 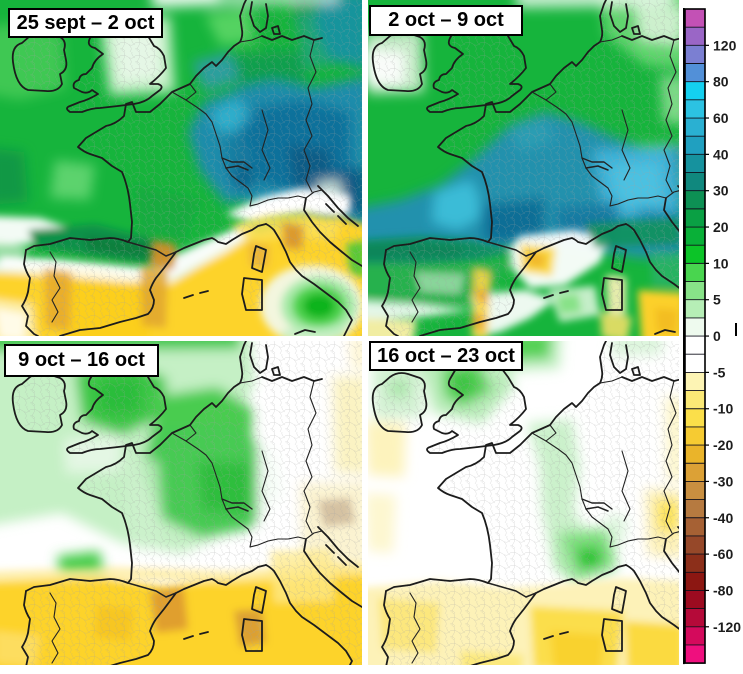 What do you see at coordinates (723, 445) in the screenshot?
I see `svg-text: -20` at bounding box center [723, 445].